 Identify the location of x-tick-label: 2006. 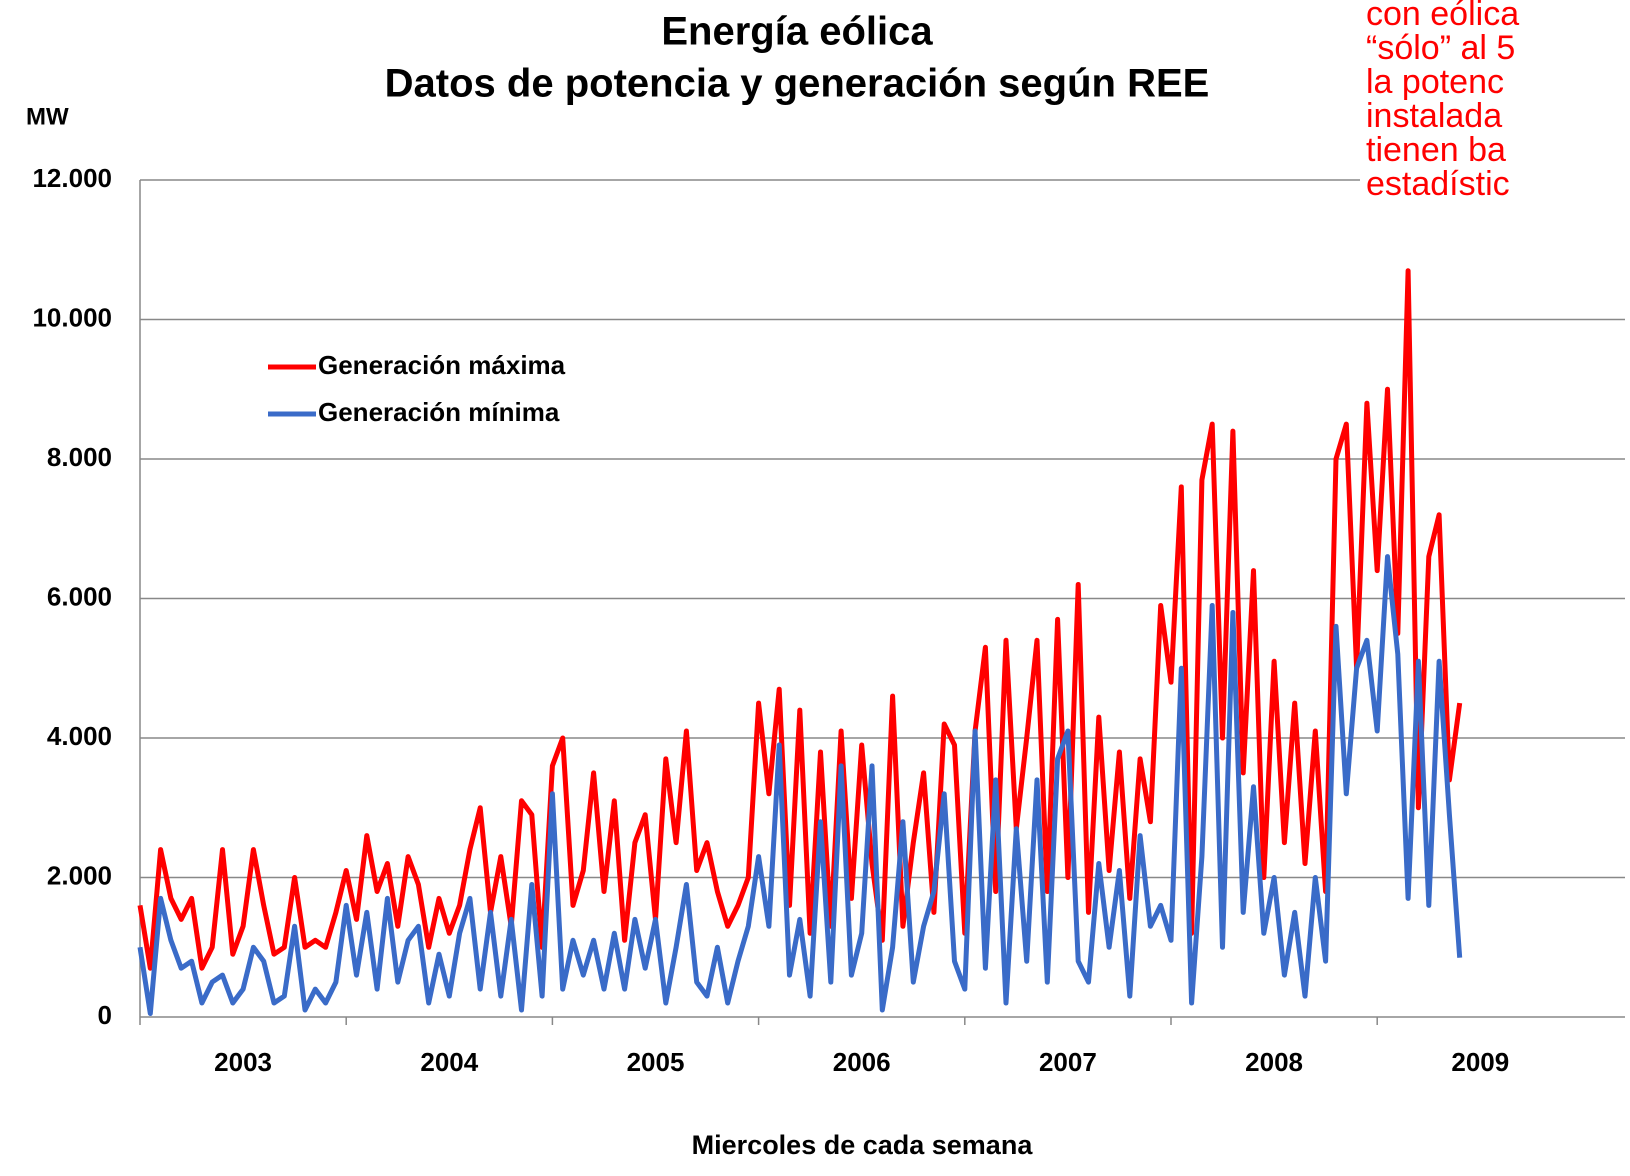
(862, 1062).